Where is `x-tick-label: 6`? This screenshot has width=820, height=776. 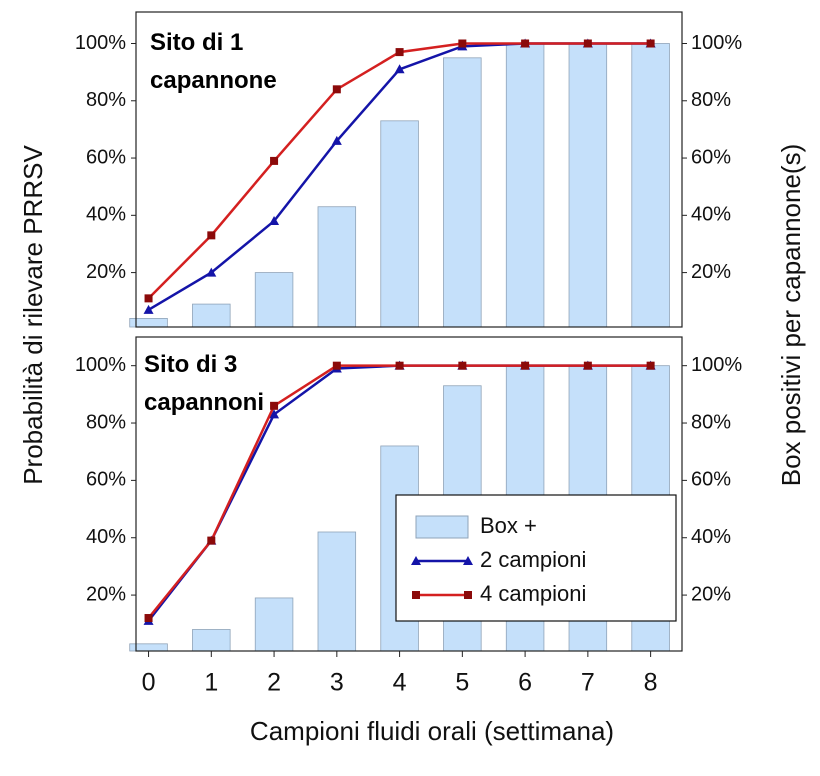
x-tick-label: 6 is located at coordinates (525, 683).